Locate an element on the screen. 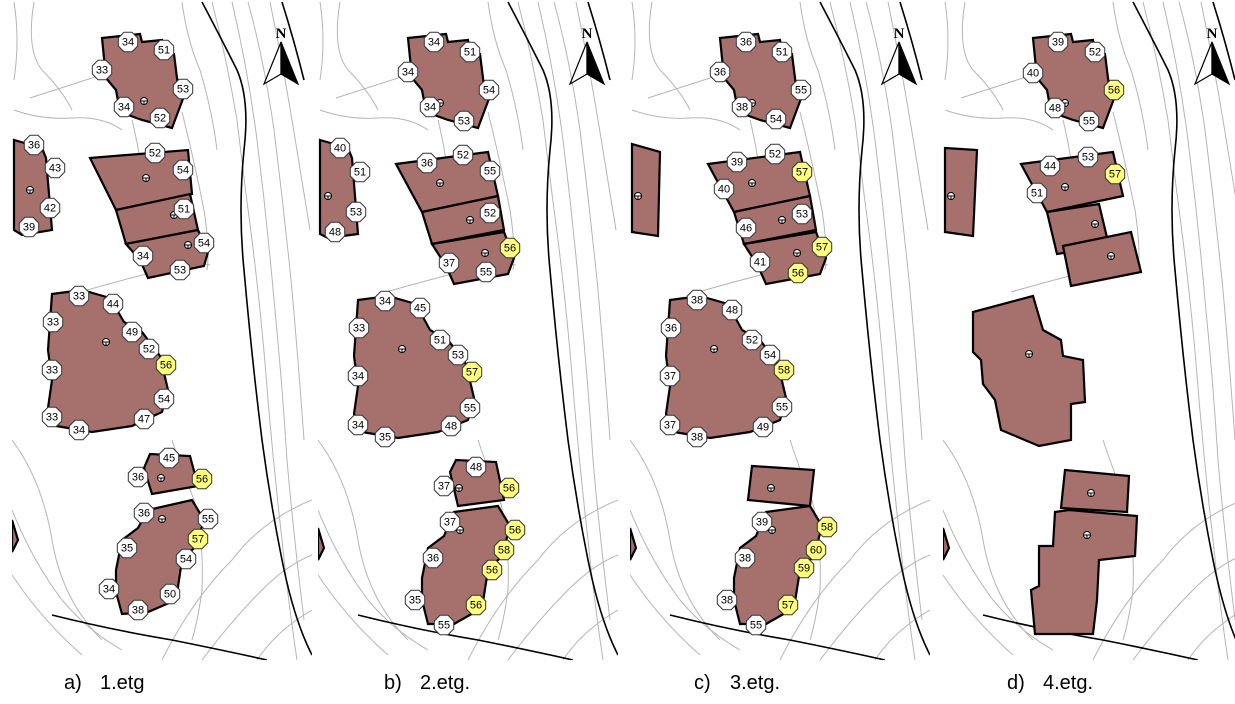 This screenshot has height=704, width=1235. height-value: 36 is located at coordinates (433, 559).